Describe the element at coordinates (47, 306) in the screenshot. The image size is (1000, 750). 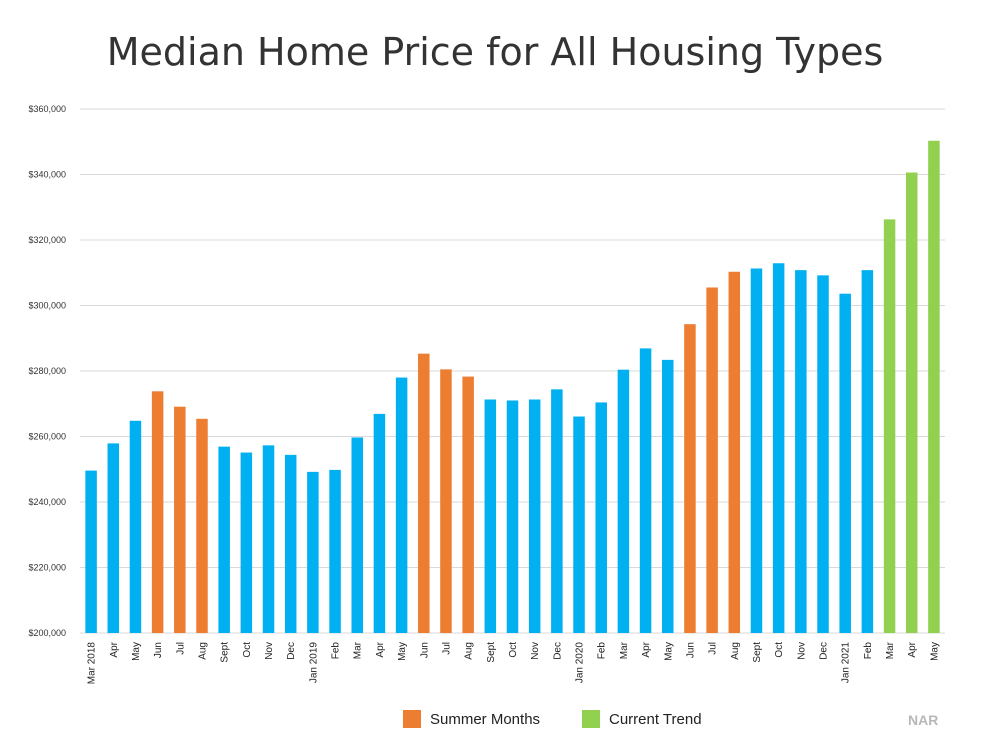
I see `y-tick-label: $300,000` at that location.